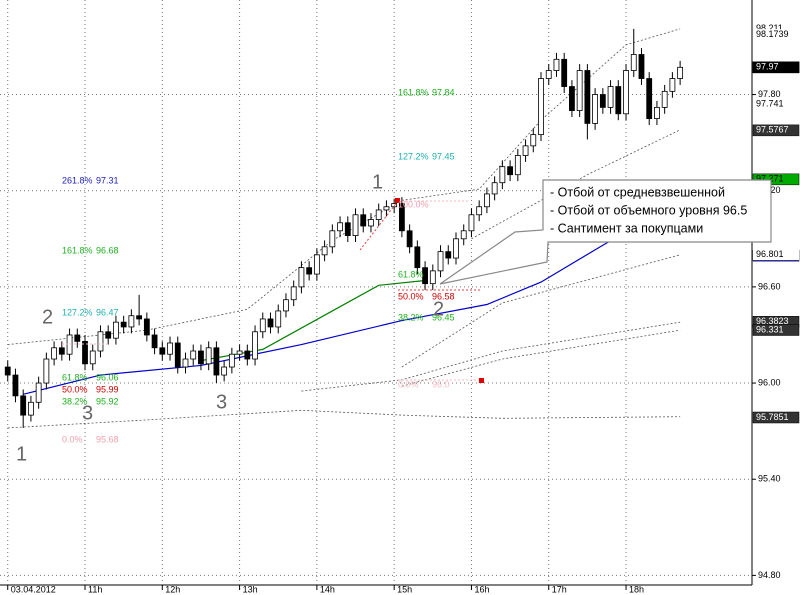 Image resolution: width=800 pixels, height=595 pixels. I want to click on fib-price: 95.92, so click(107, 401).